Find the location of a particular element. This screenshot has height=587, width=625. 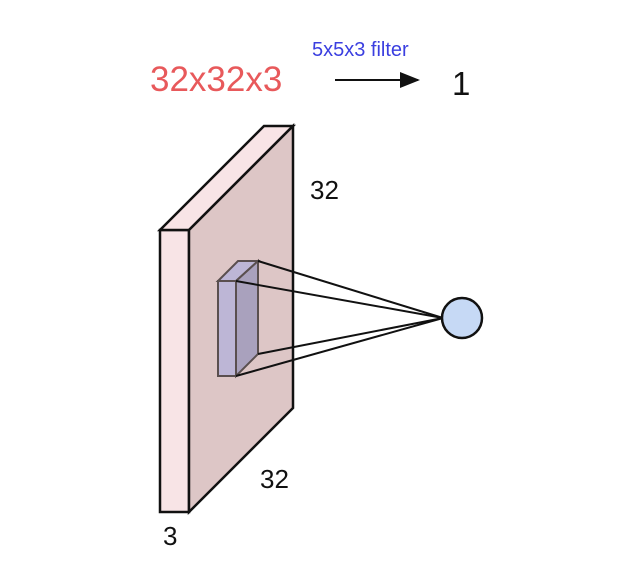

depth-label: 3 is located at coordinates (170, 536).